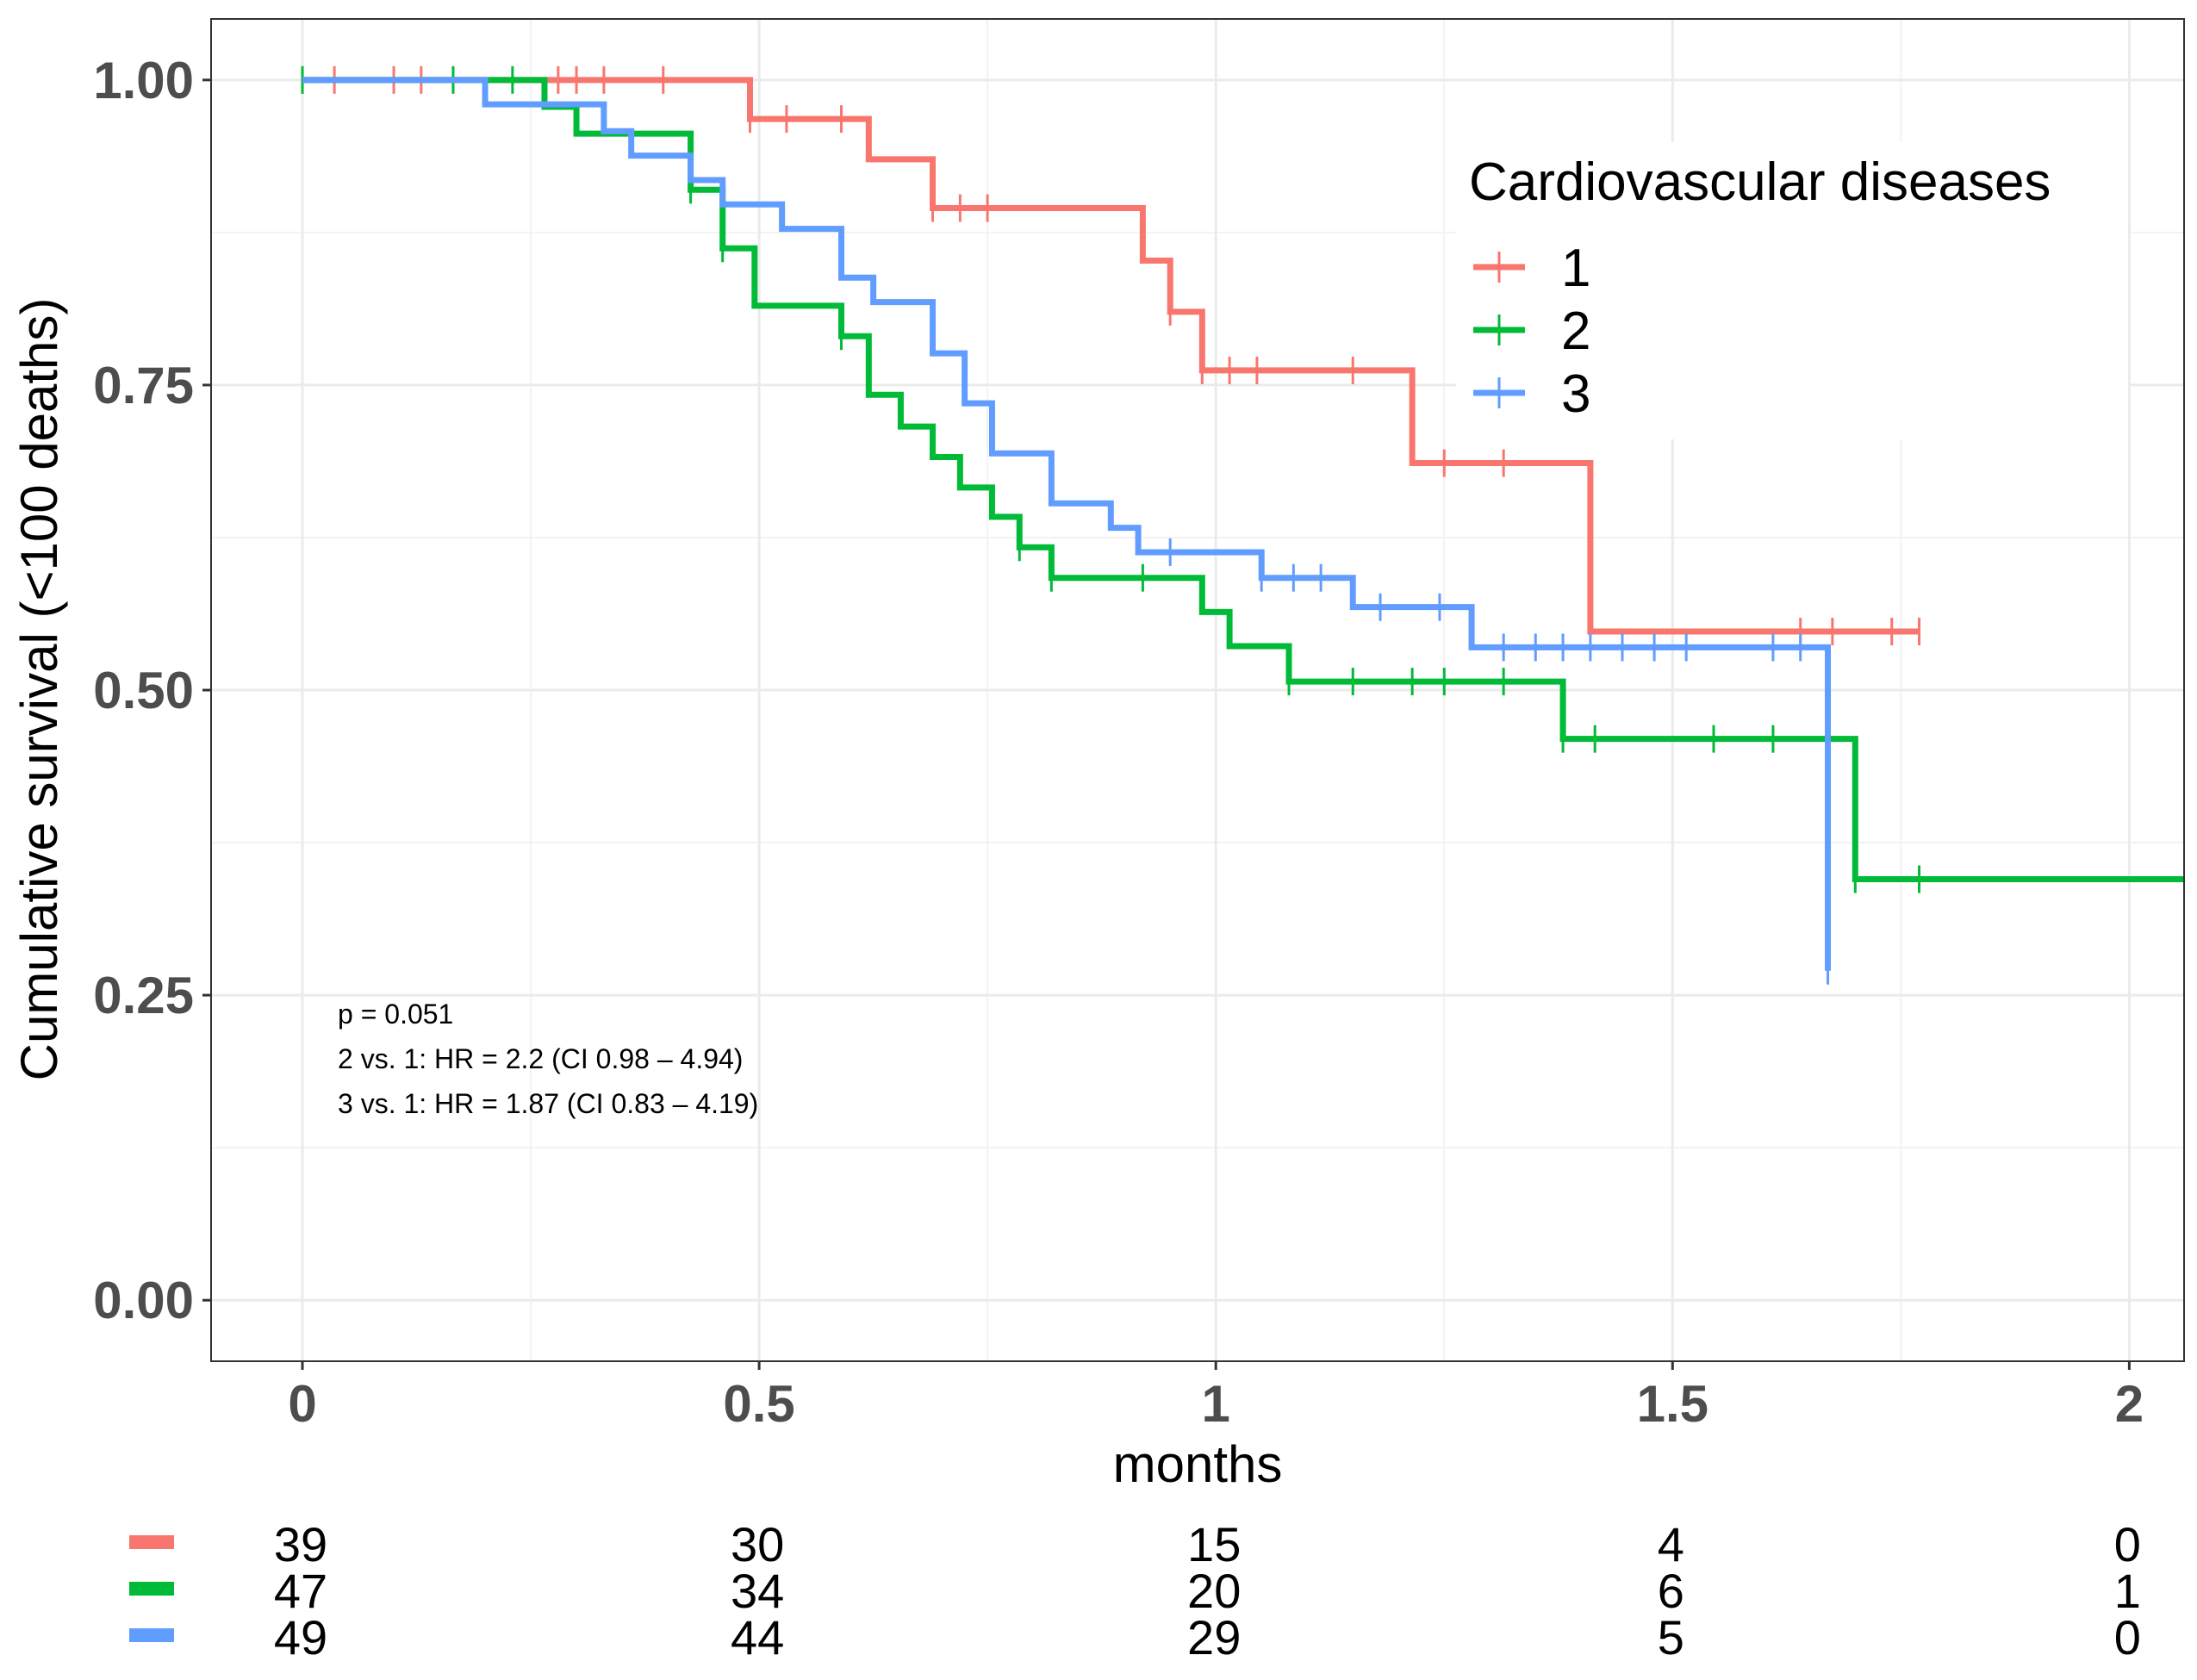 The image size is (2197, 1680). I want to click on risk-count: 20, so click(1214, 1591).